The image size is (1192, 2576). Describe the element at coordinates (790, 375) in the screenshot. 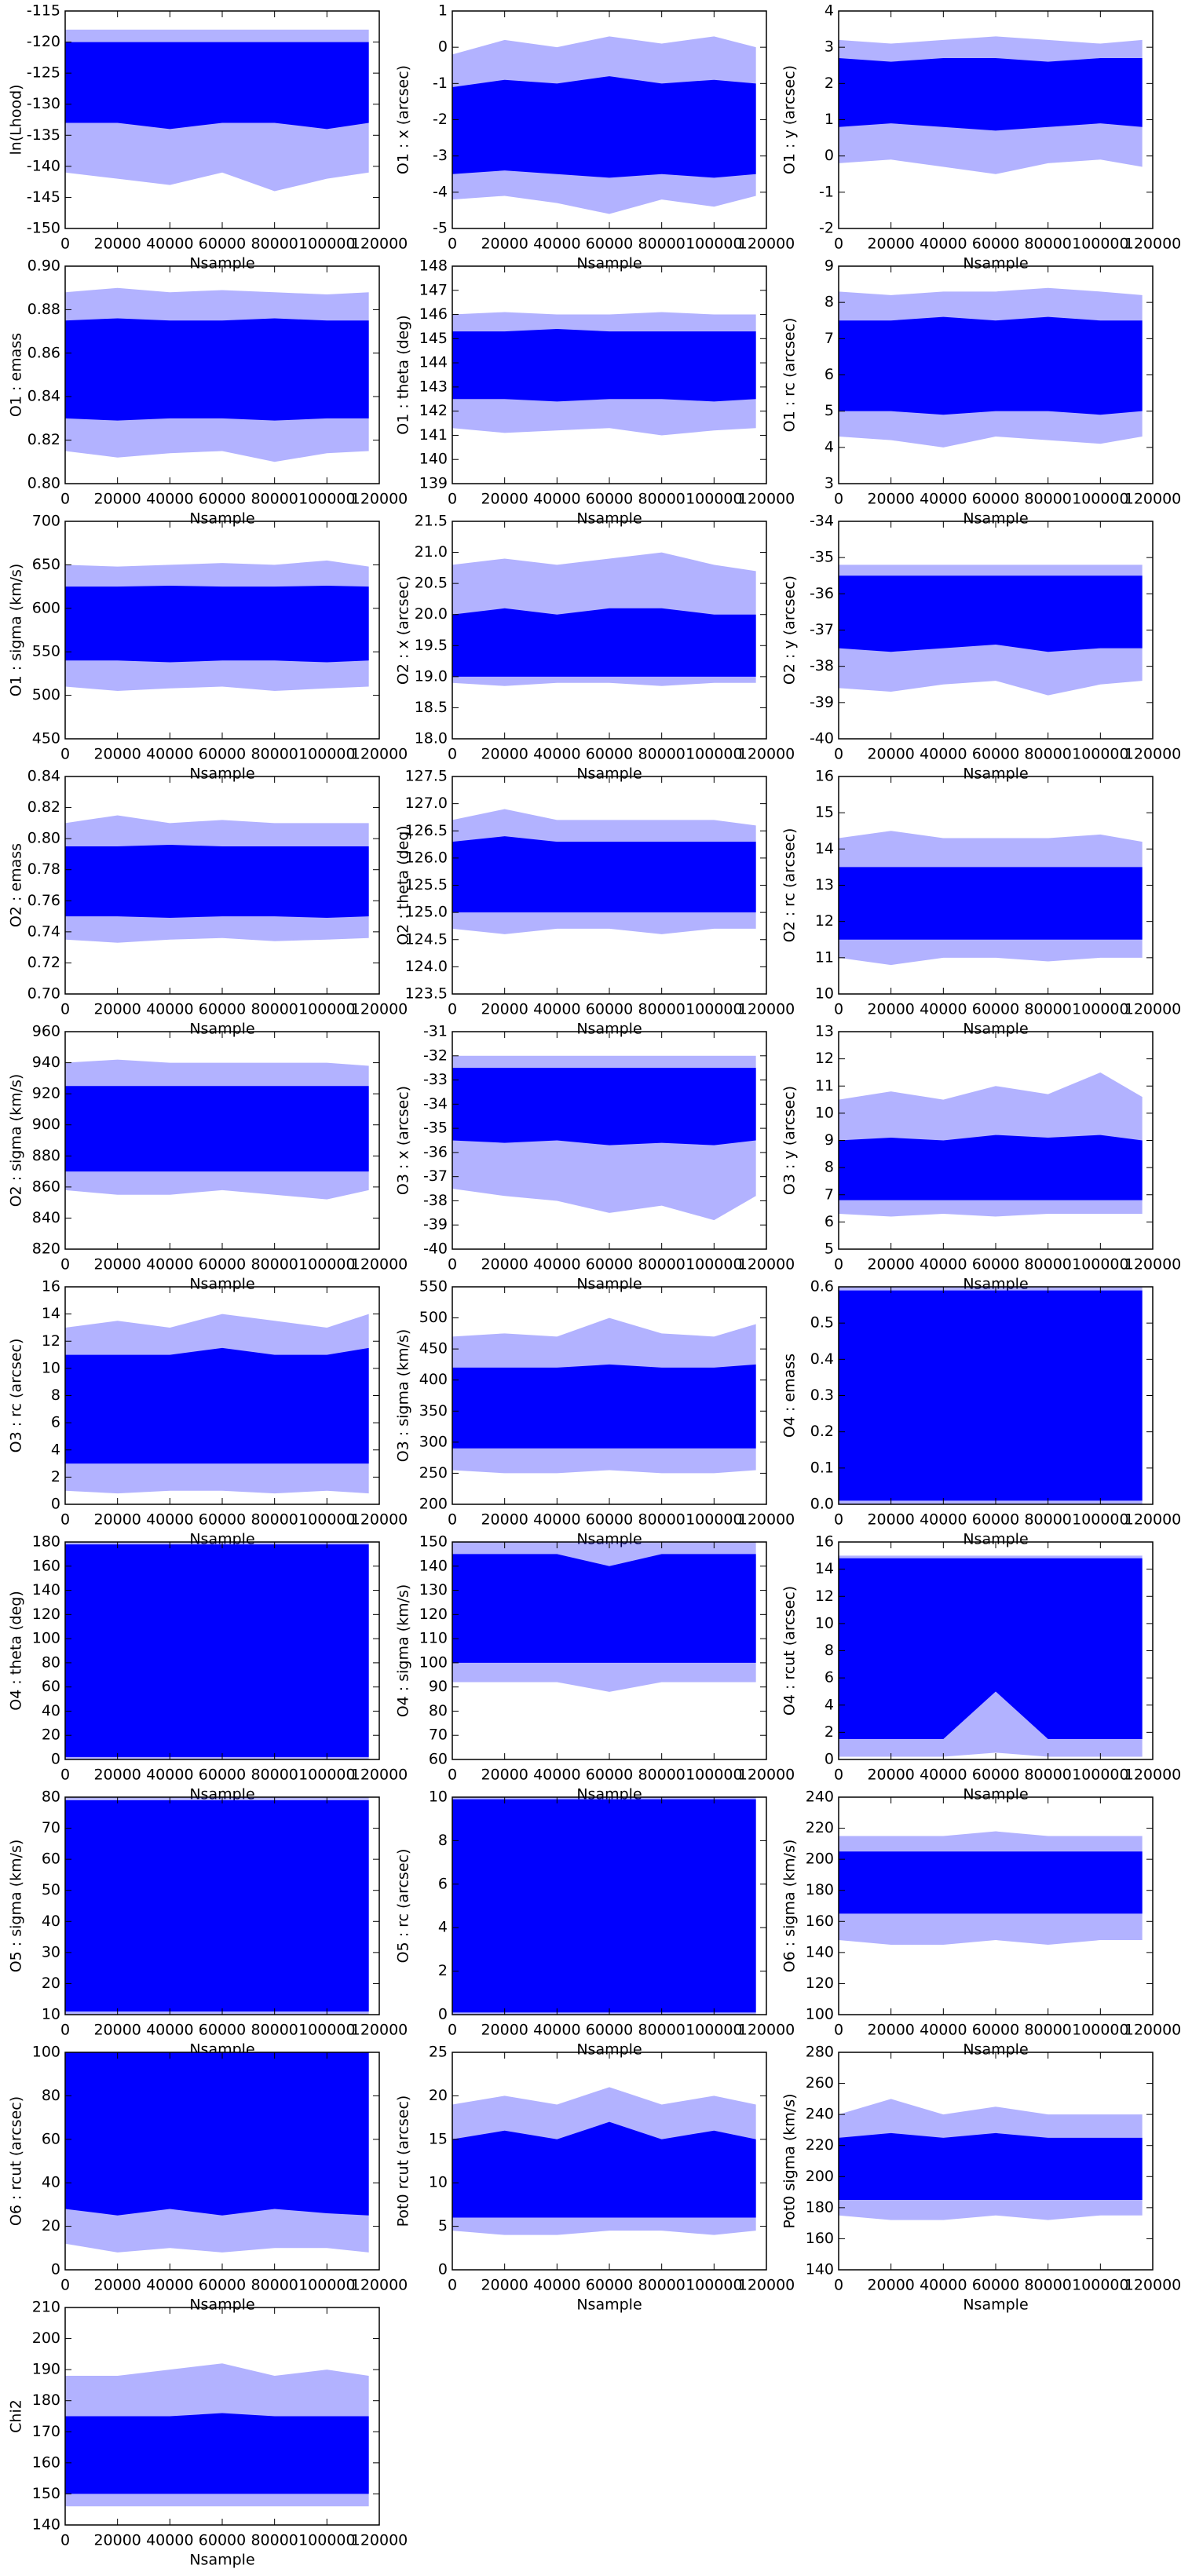

I see `y-axis-label: O1 : rc (arcsec)` at that location.